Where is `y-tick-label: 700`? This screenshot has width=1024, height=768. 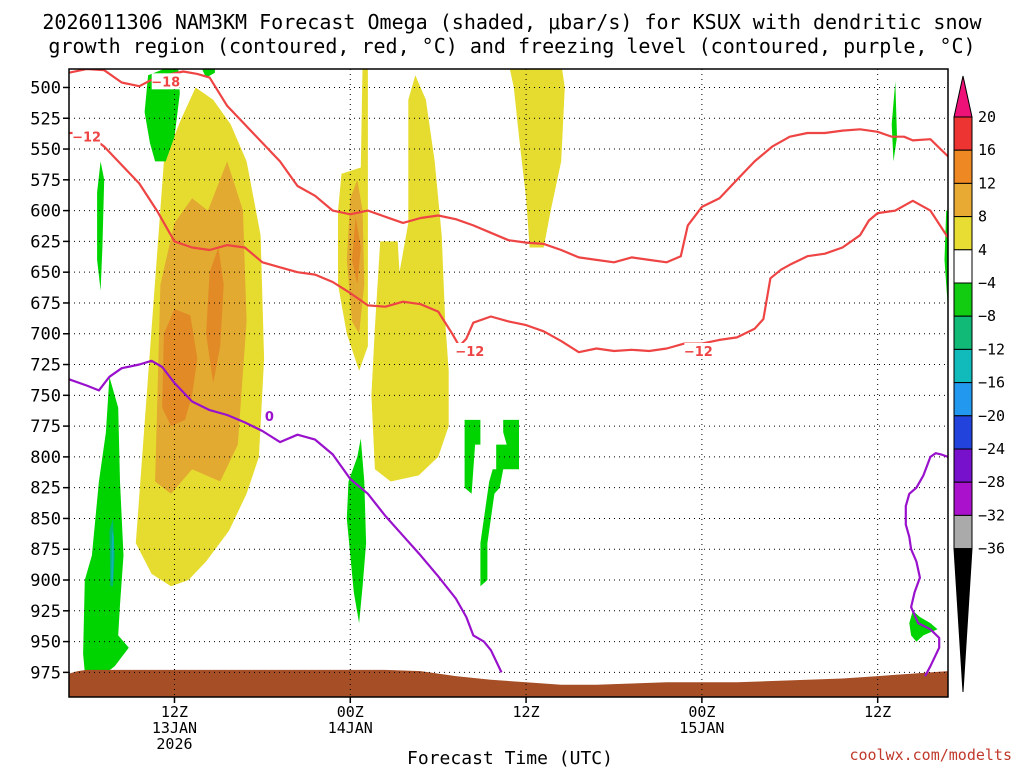
y-tick-label: 700 is located at coordinates (45, 335).